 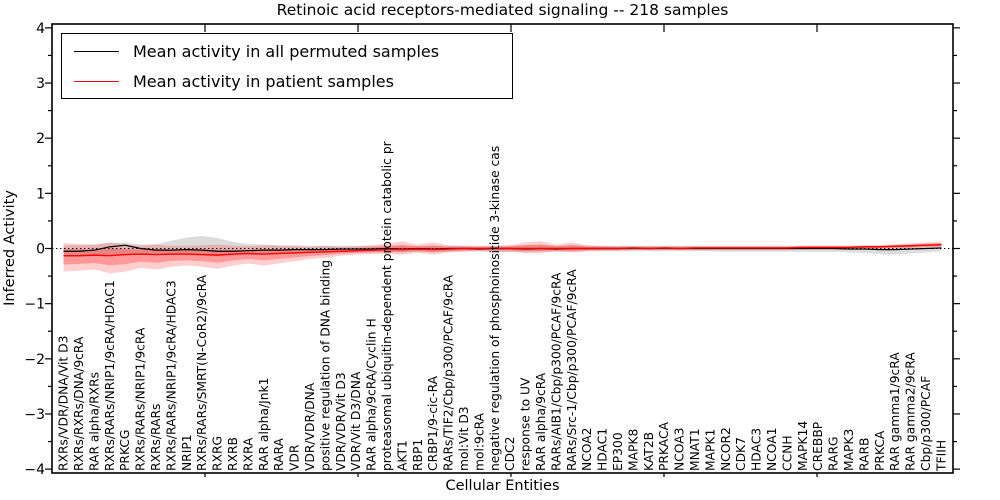 I want to click on x-tick-label: CRBP1/9-cic-RA, so click(x=433, y=423).